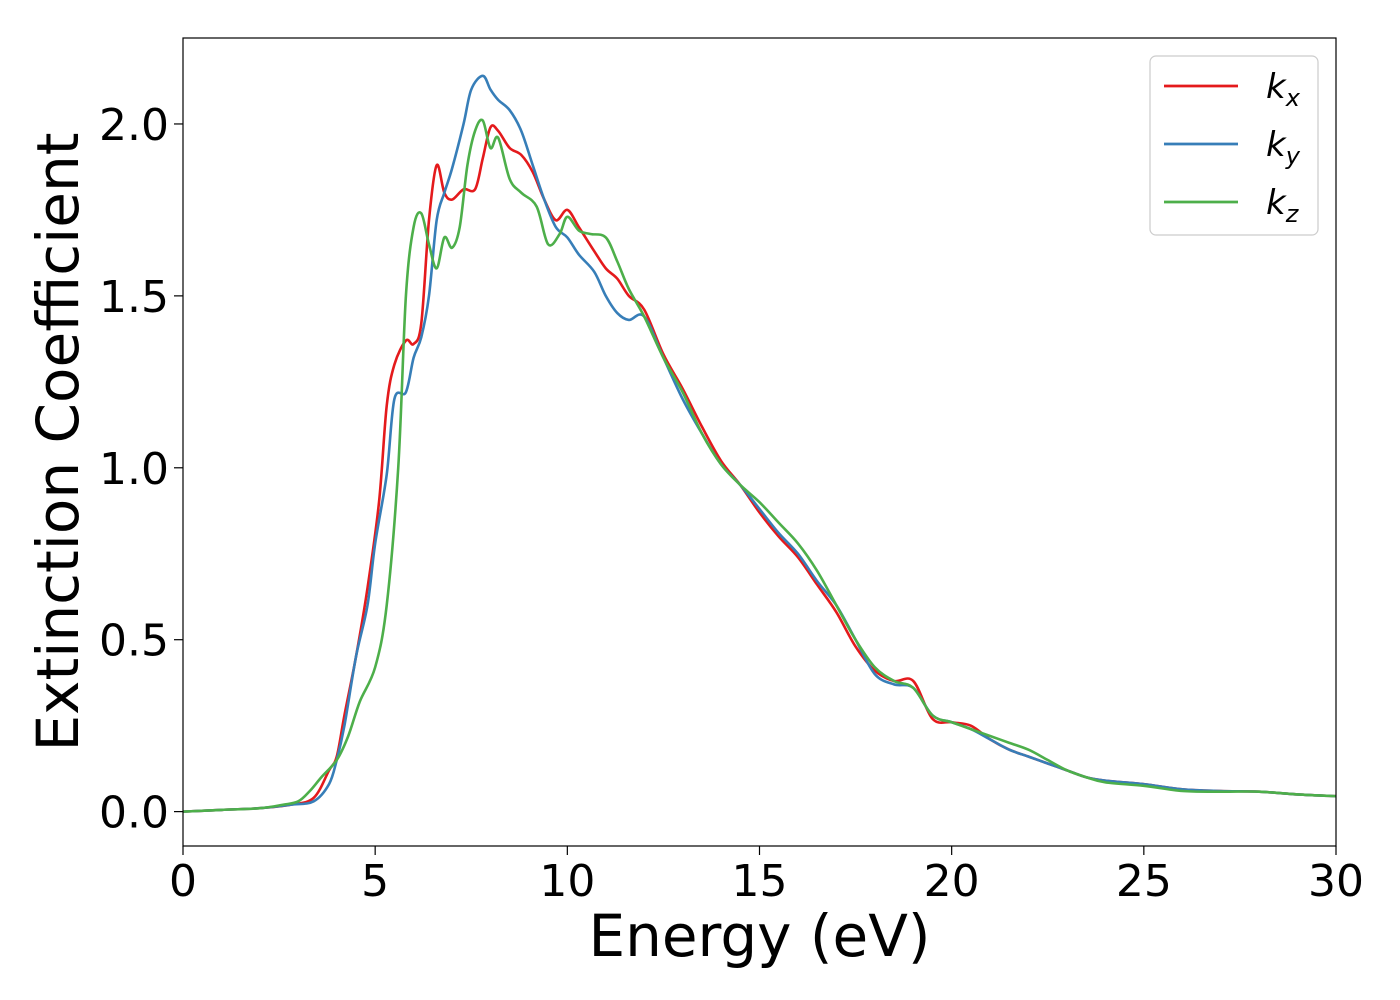 The width and height of the screenshot is (1400, 1000). Describe the element at coordinates (760, 881) in the screenshot. I see `x-tick-label: 15` at that location.